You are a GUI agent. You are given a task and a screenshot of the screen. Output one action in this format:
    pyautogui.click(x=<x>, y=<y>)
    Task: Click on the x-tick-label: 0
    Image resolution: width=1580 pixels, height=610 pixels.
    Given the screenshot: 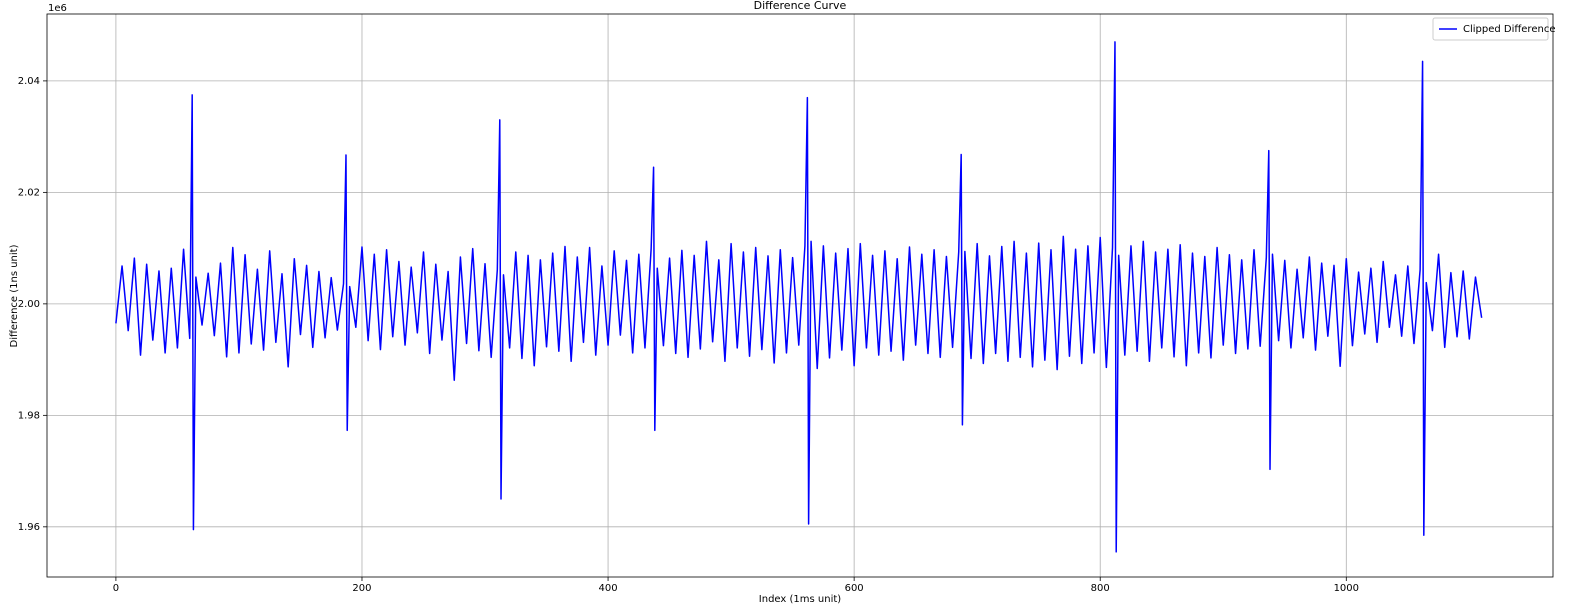 What is the action you would take?
    pyautogui.click(x=116, y=588)
    